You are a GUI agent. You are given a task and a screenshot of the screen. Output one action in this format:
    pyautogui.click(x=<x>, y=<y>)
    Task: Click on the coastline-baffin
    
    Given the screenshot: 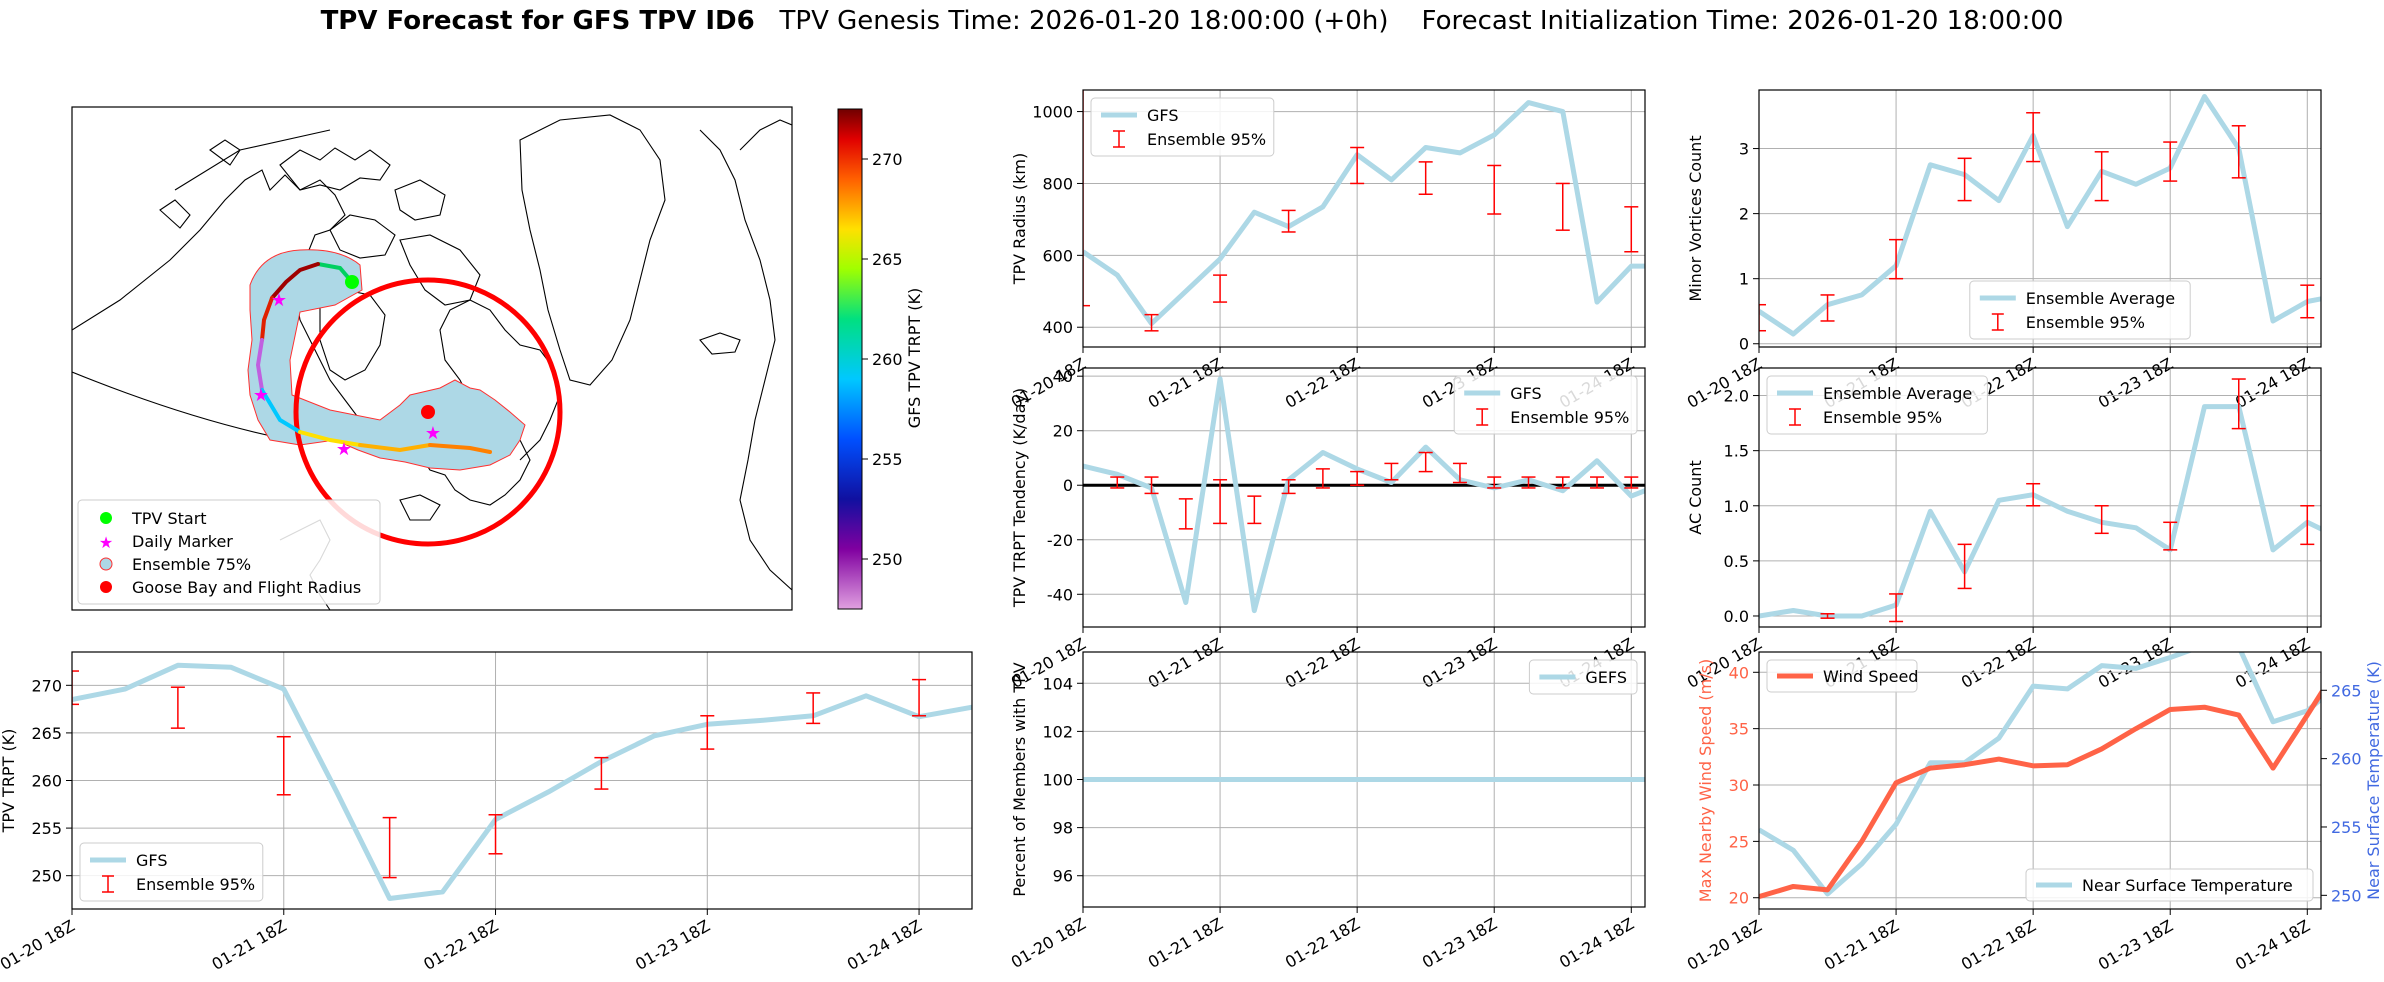 What is the action you would take?
    pyautogui.click(x=440, y=270)
    